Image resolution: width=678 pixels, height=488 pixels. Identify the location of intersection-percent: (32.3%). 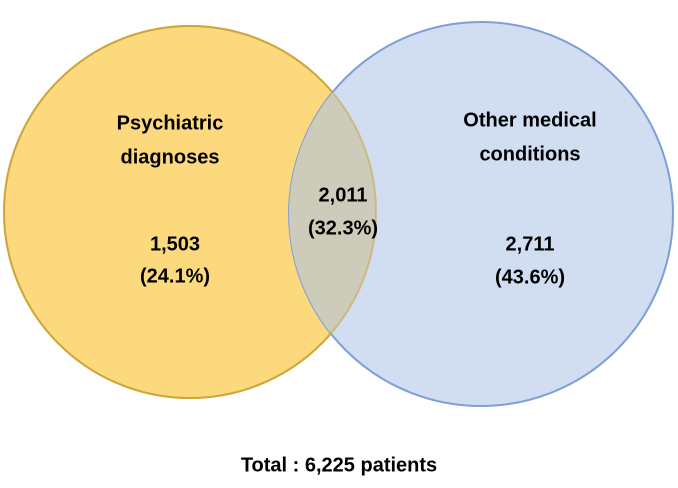
(343, 228).